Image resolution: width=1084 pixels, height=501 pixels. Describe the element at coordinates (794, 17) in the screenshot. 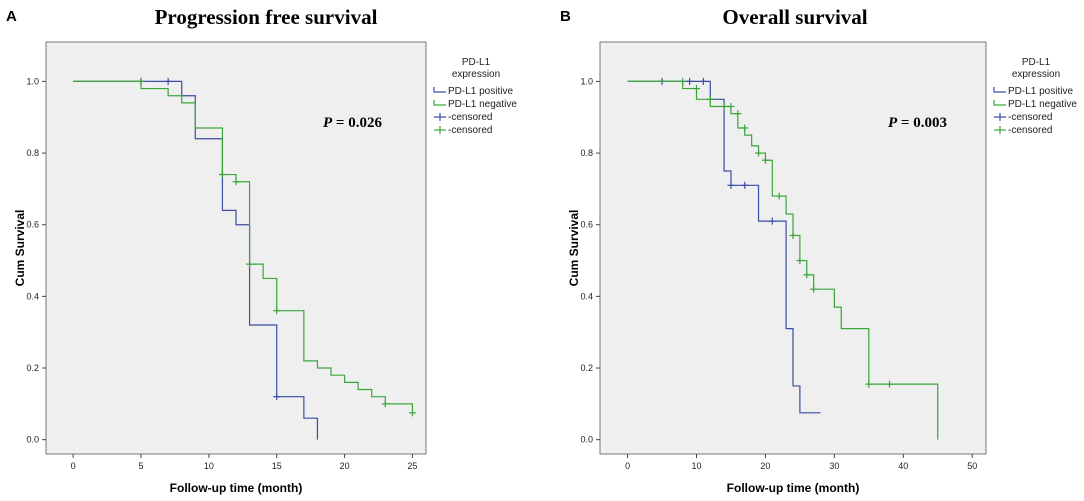

I see `chart-title: Overall survival` at that location.